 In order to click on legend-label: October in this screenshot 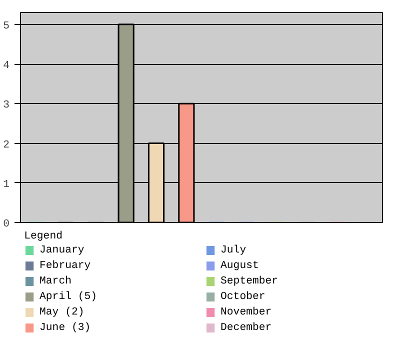, I will do `click(243, 297)`.